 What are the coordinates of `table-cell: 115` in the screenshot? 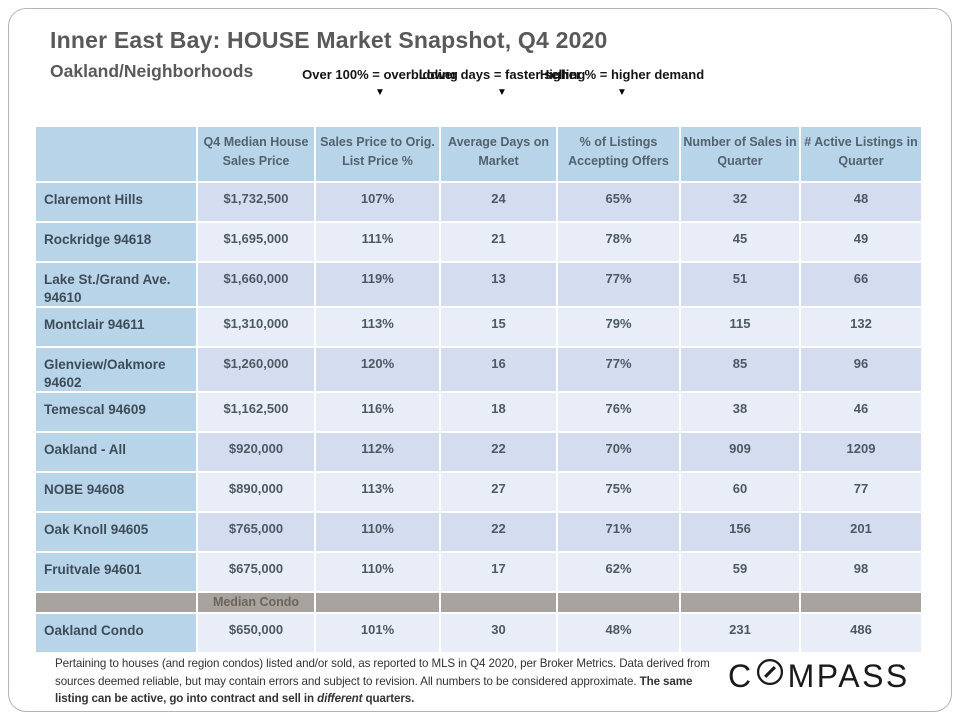 It's located at (740, 327).